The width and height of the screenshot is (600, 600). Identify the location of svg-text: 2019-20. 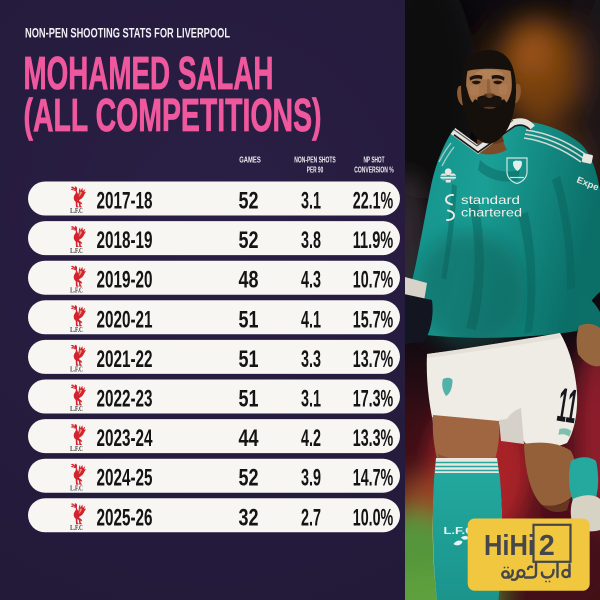
(125, 280).